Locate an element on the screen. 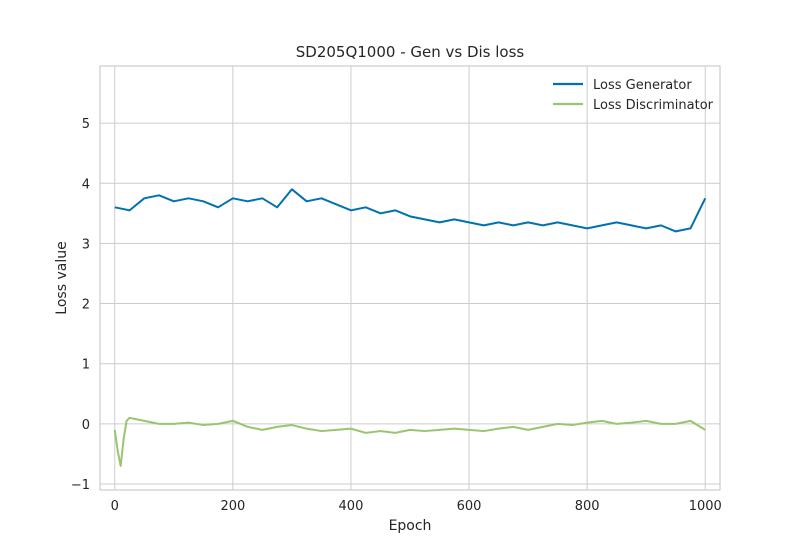 Image resolution: width=800 pixels, height=554 pixels. legend-label-generator: Loss Generator is located at coordinates (642, 85).